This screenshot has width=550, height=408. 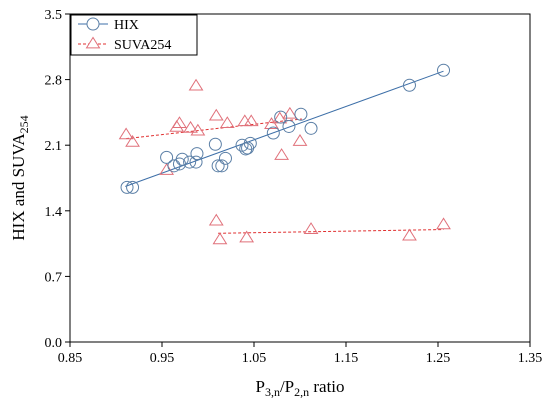 I want to click on legend-label-hix: HIX, so click(x=126, y=25).